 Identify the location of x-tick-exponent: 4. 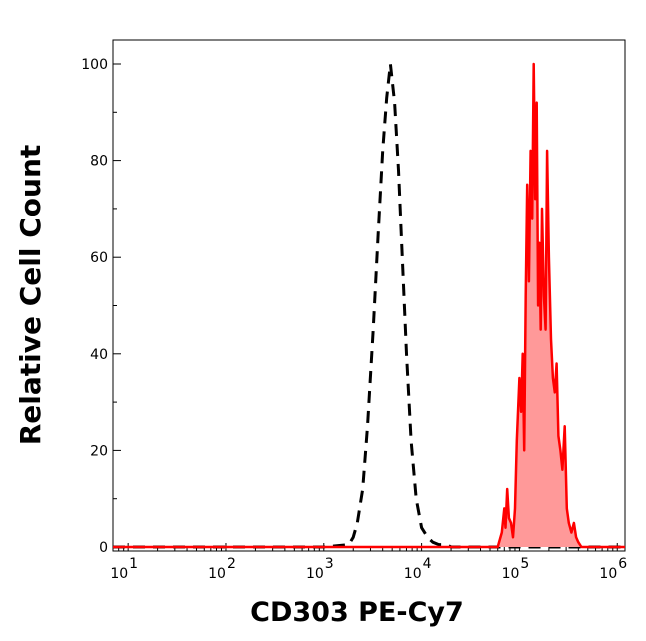
(427, 564).